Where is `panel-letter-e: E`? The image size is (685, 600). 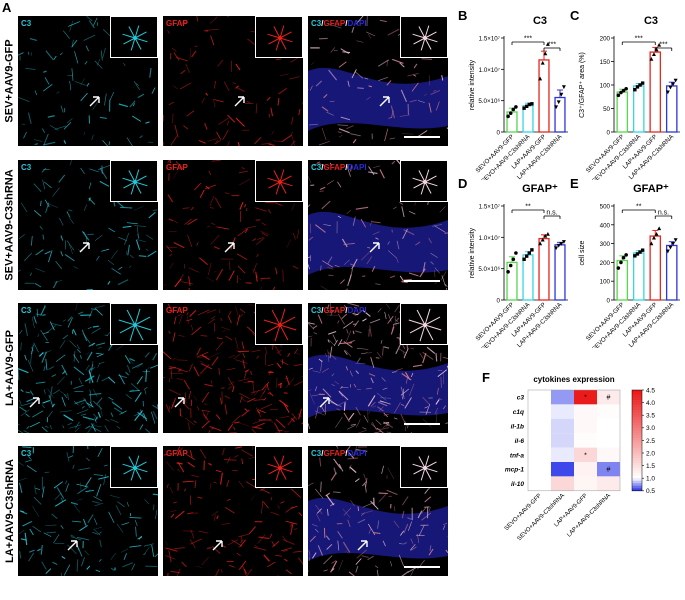
panel-letter-e: E is located at coordinates (574, 183).